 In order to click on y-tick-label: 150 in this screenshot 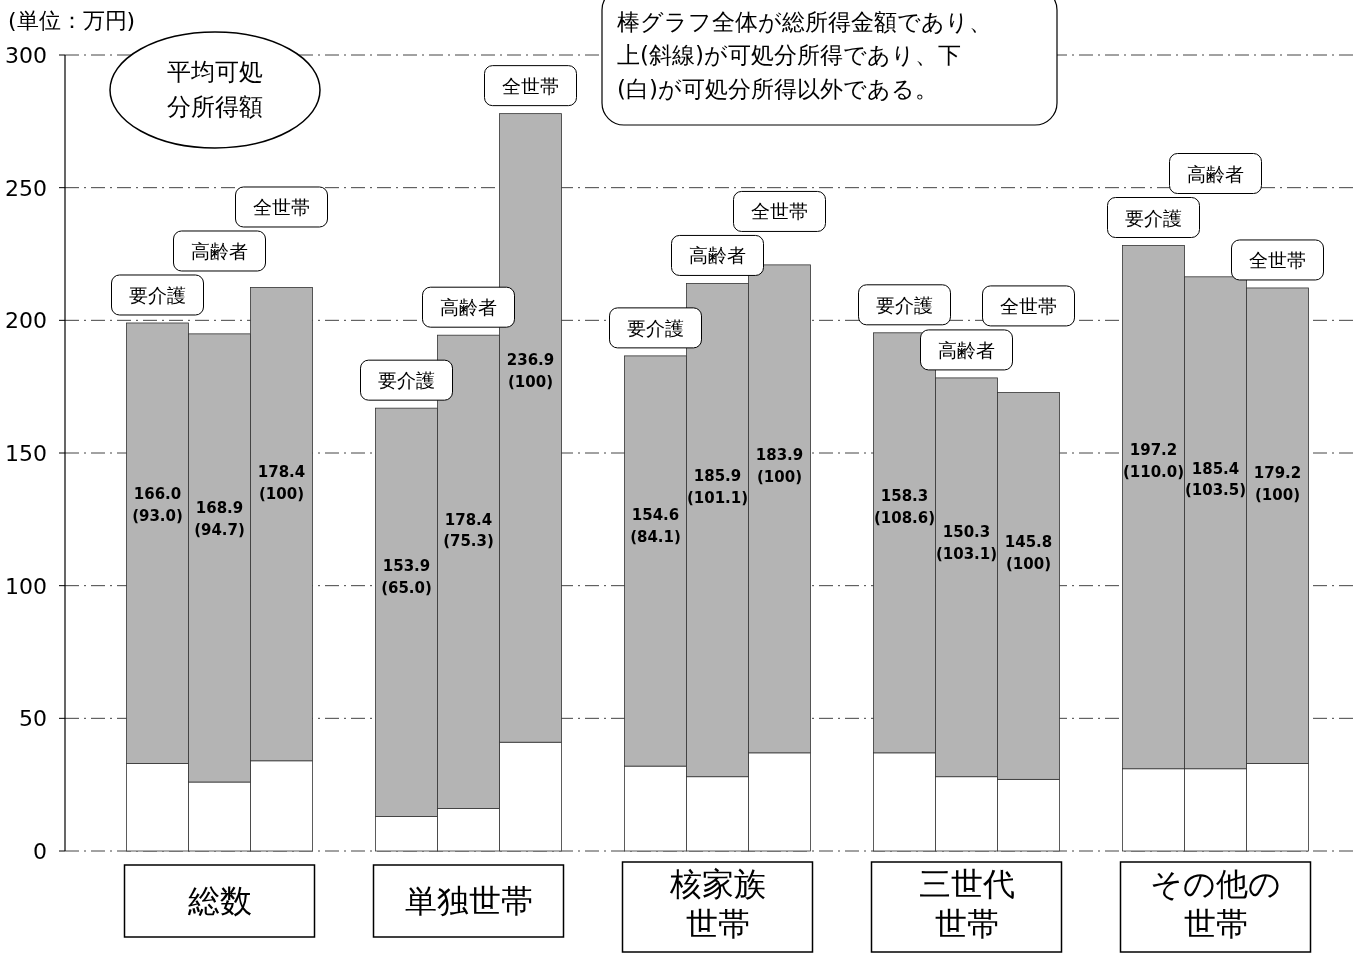, I will do `click(26, 453)`.